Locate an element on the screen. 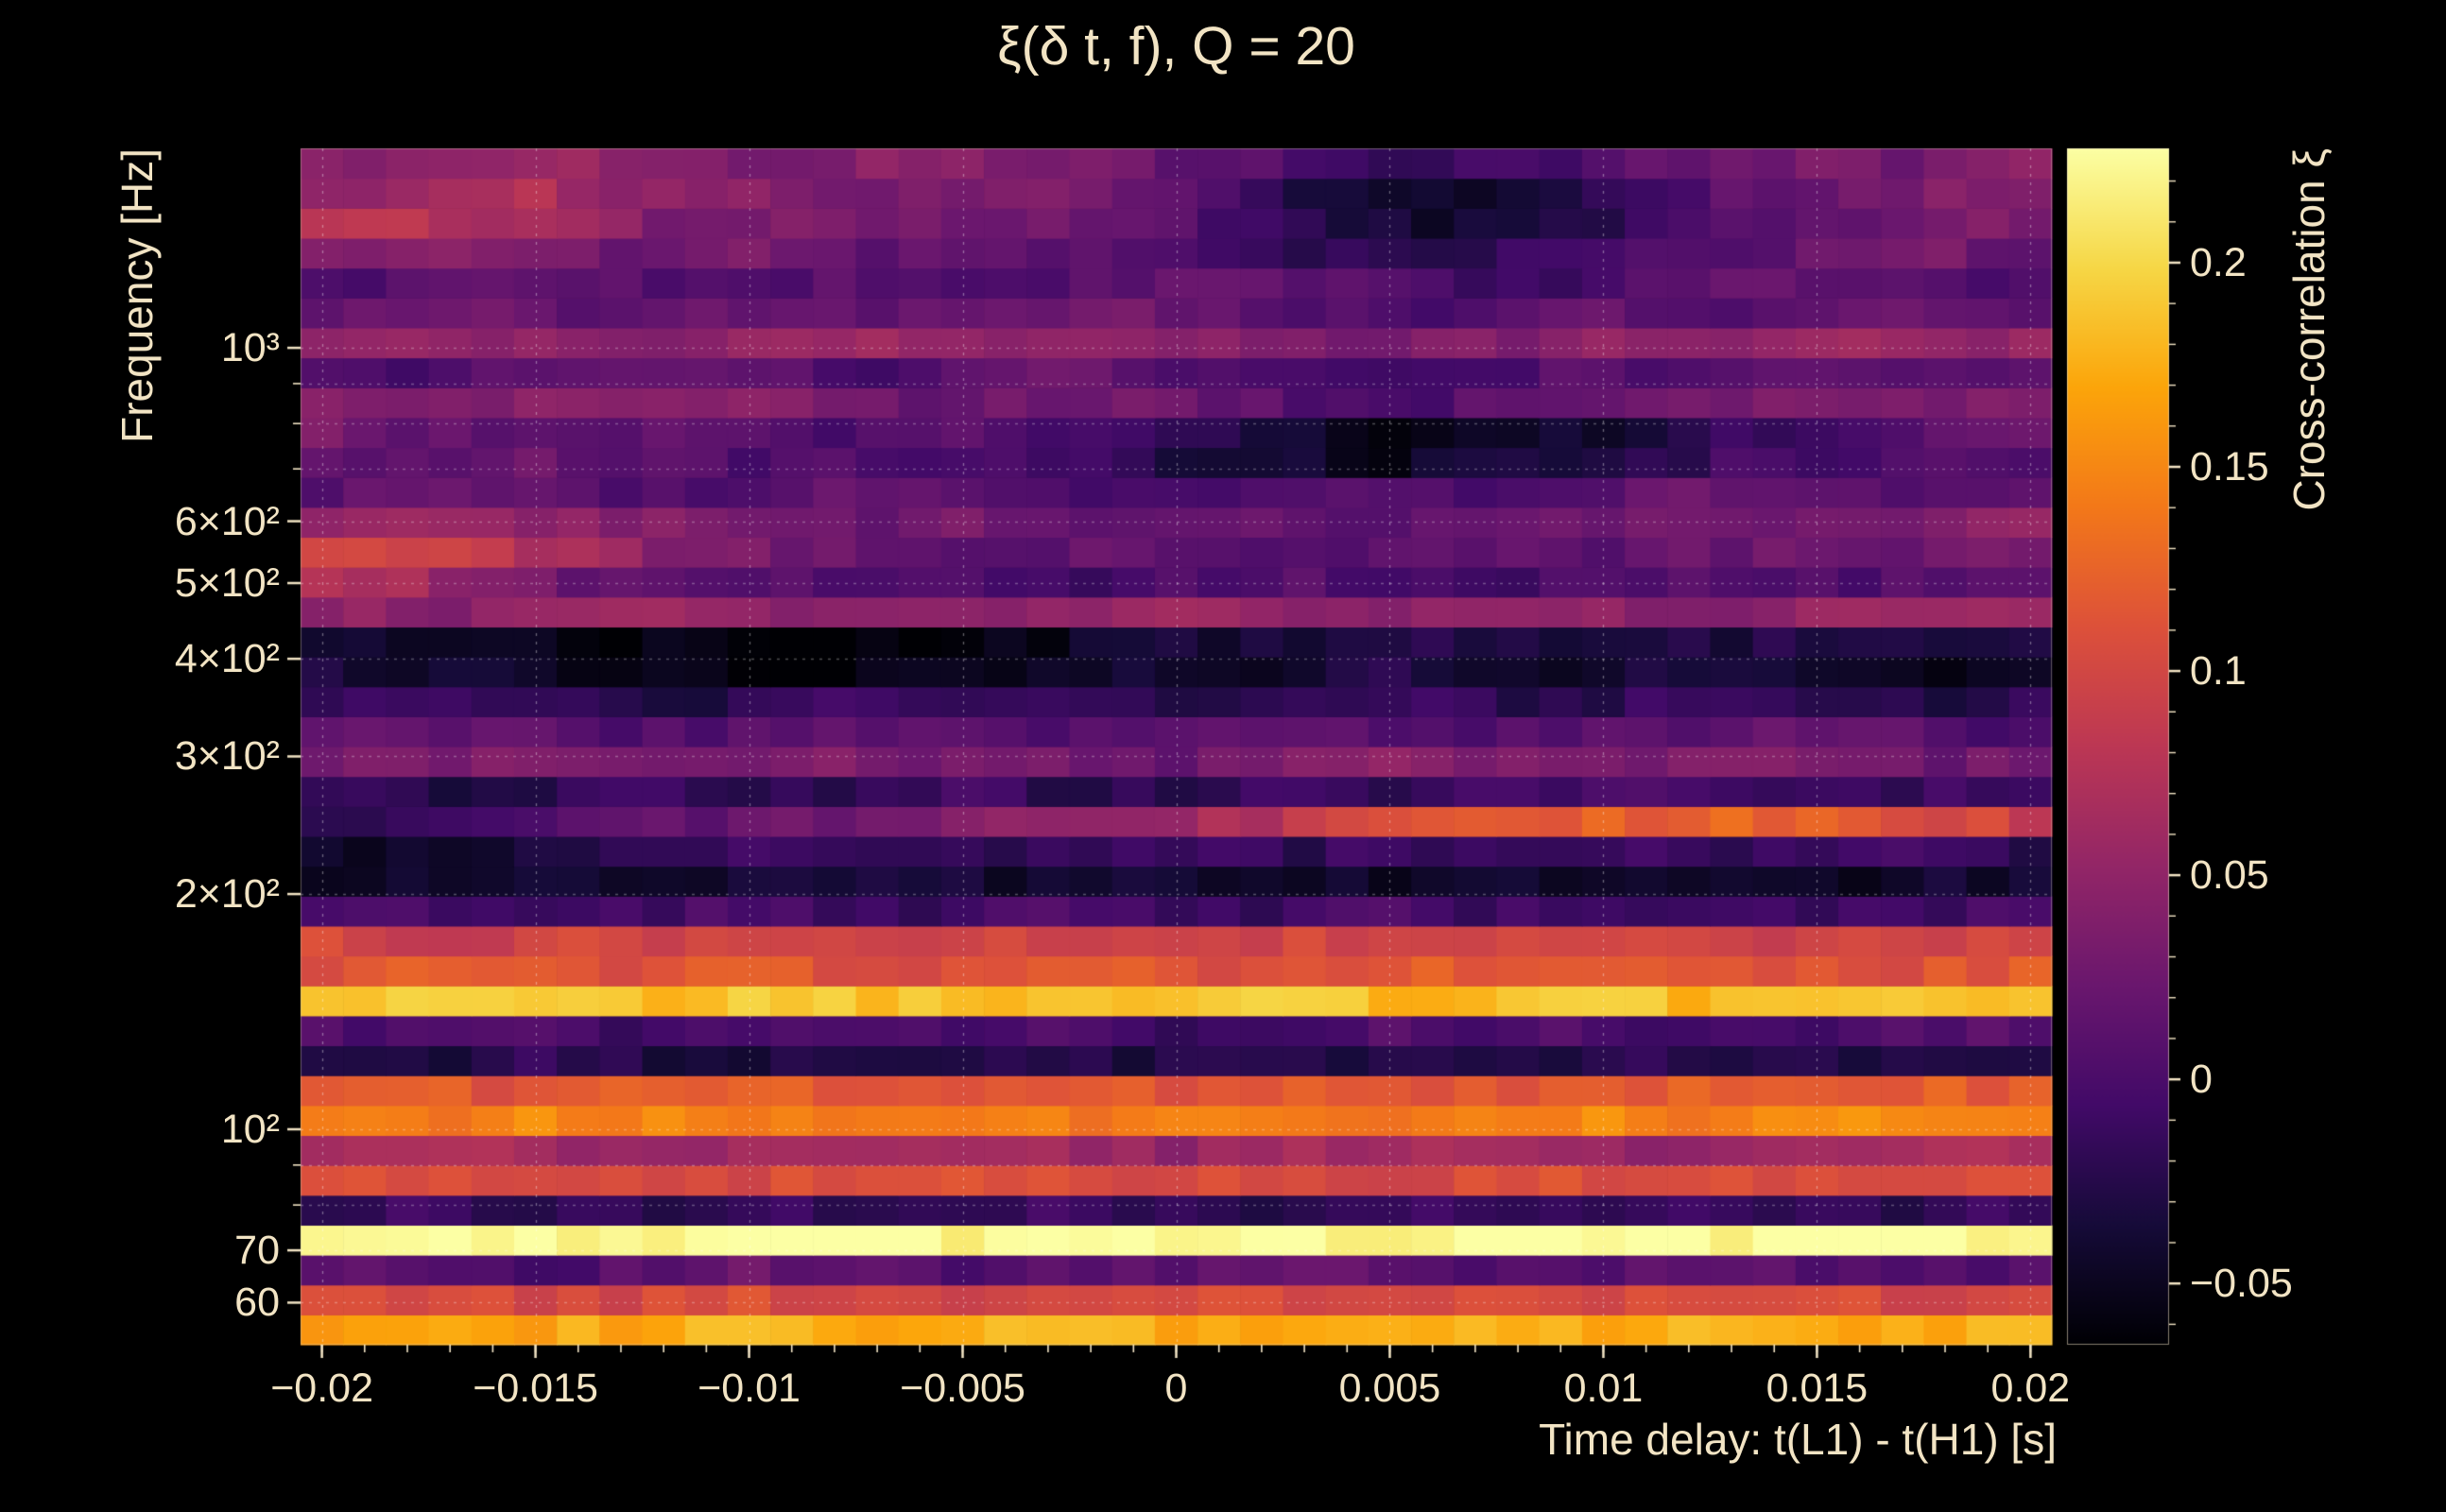 The width and height of the screenshot is (2446, 1512). x-tick-label: 0.005 is located at coordinates (1389, 1388).